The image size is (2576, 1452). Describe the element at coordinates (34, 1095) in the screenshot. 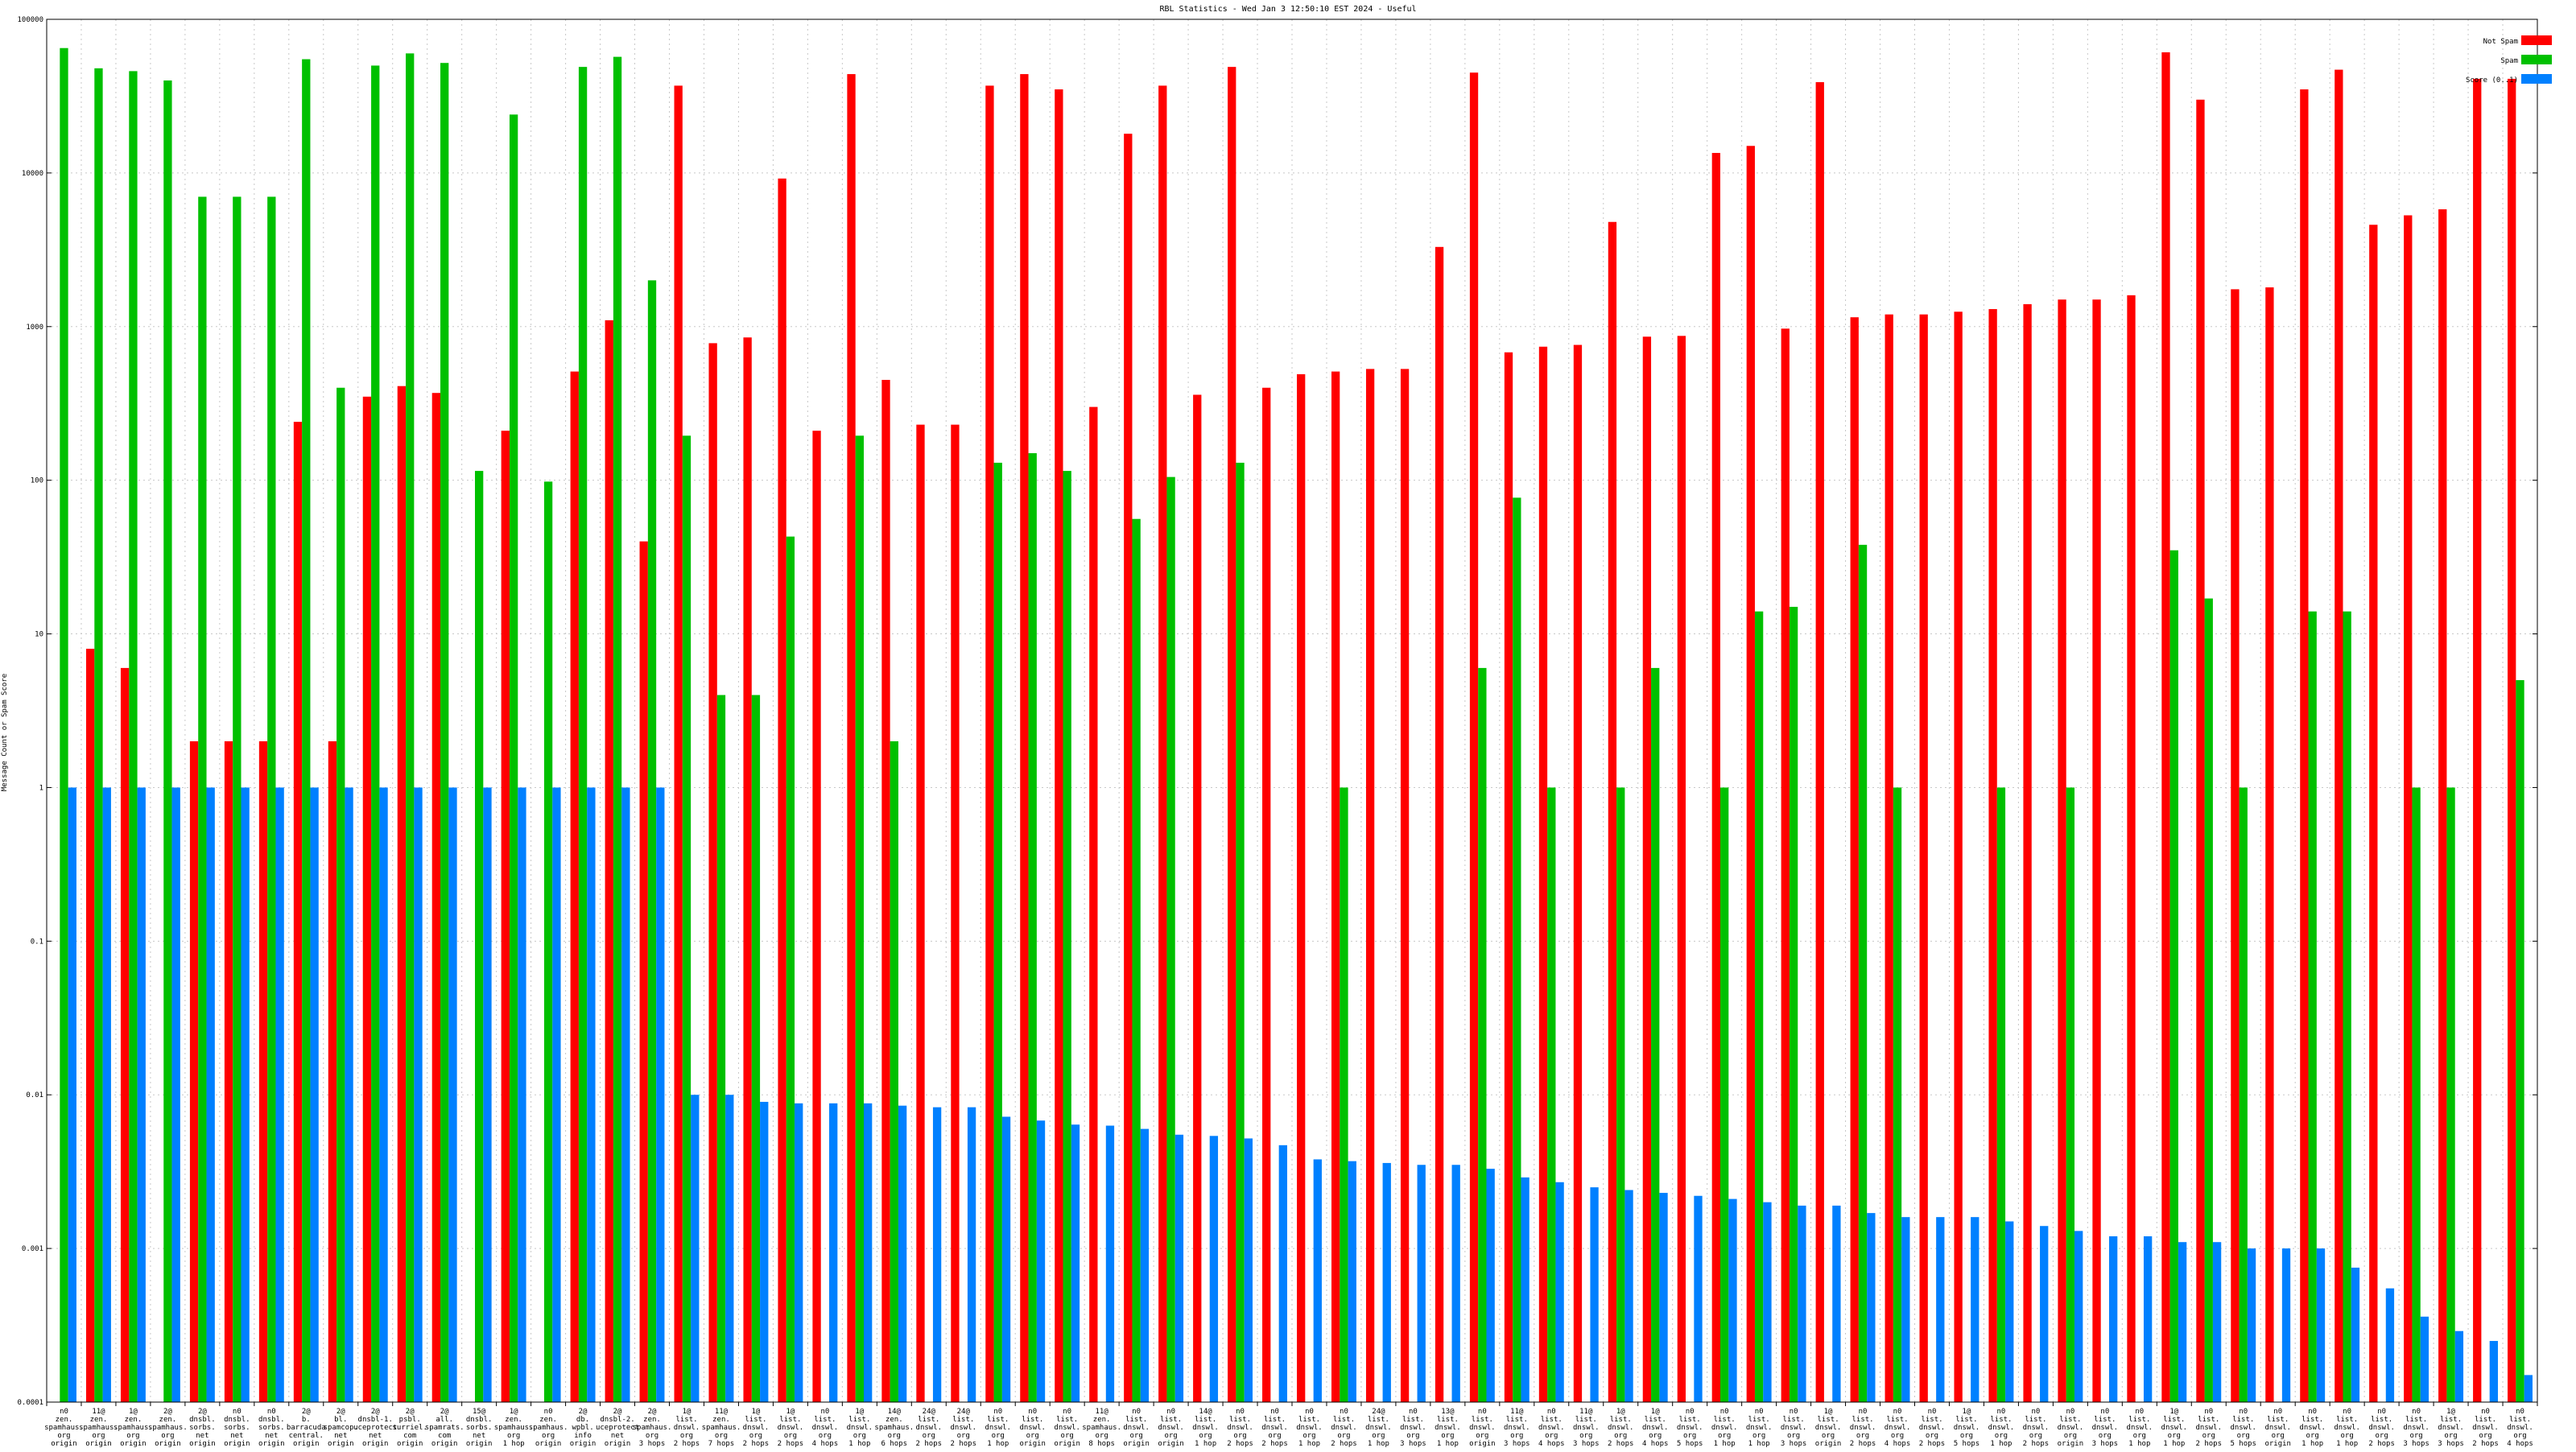

I see `y-tick-label: 0.01` at that location.